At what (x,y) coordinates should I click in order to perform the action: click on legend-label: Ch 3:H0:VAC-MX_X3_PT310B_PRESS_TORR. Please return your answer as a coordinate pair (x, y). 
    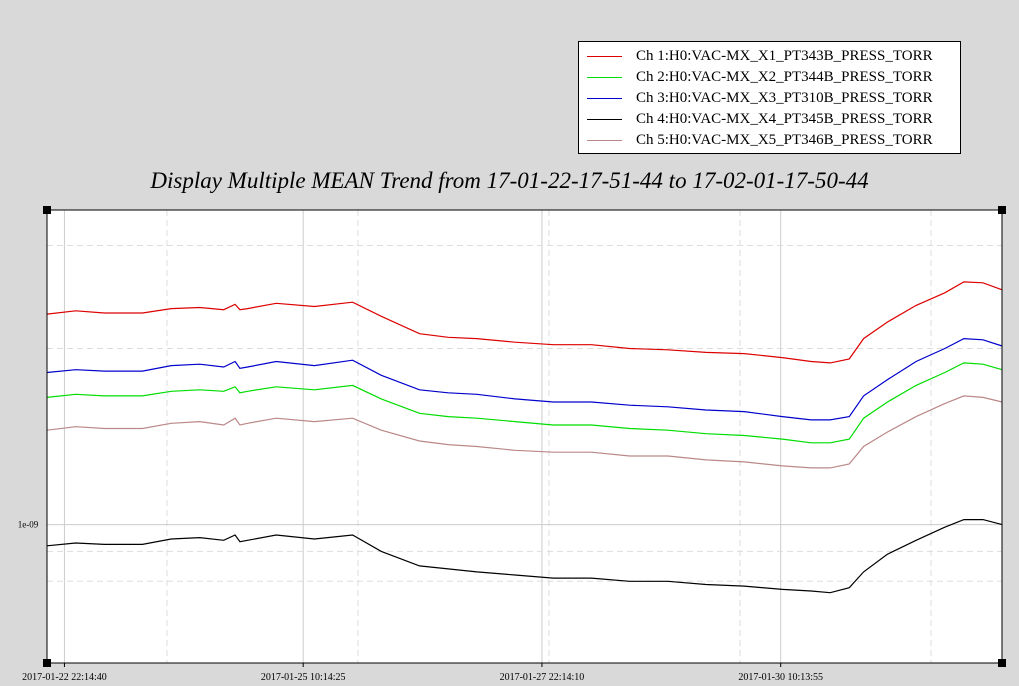
    Looking at the image, I should click on (784, 98).